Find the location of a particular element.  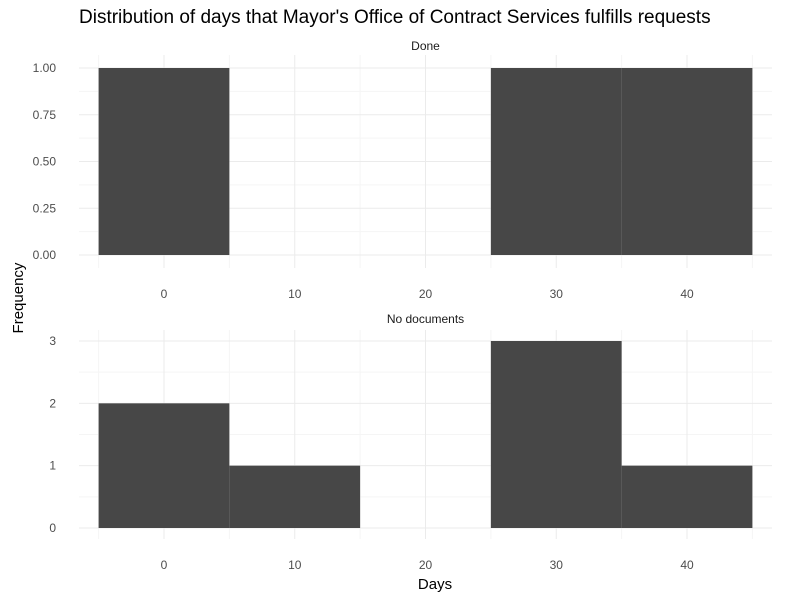

y-tick-label: 0.00 is located at coordinates (45, 255).